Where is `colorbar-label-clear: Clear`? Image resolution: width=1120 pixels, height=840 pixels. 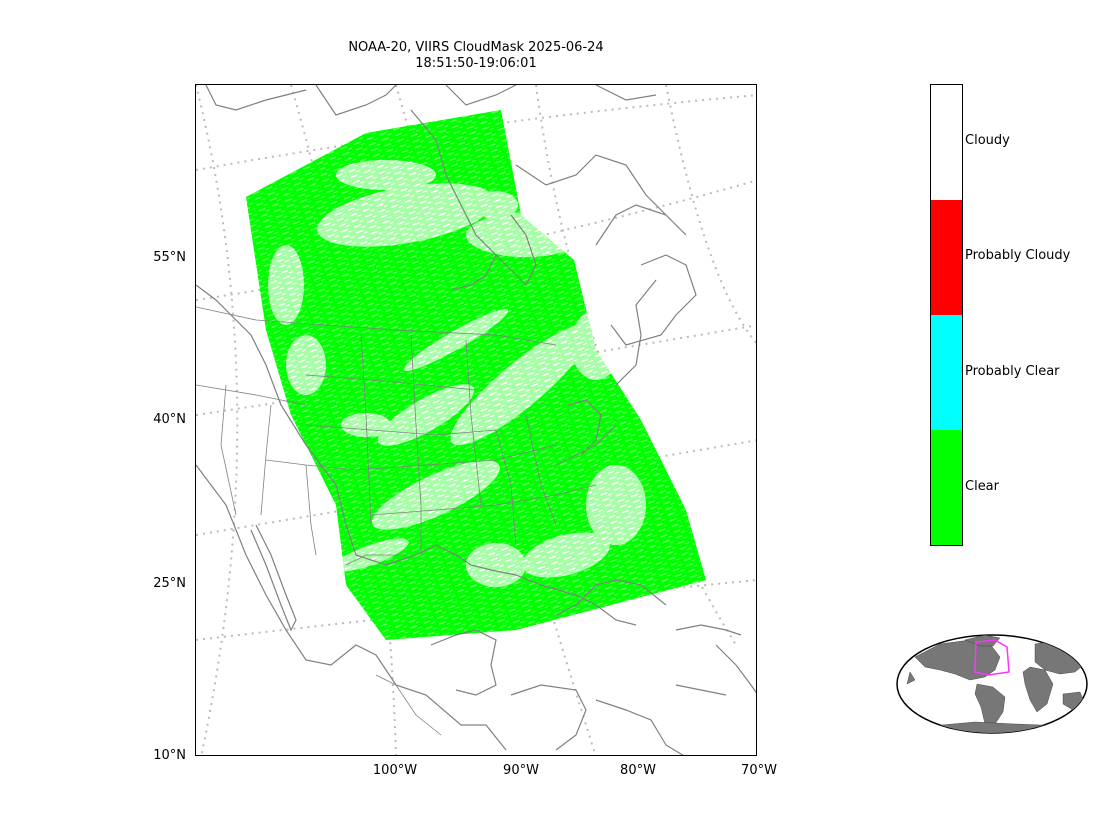
colorbar-label-clear: Clear is located at coordinates (982, 486).